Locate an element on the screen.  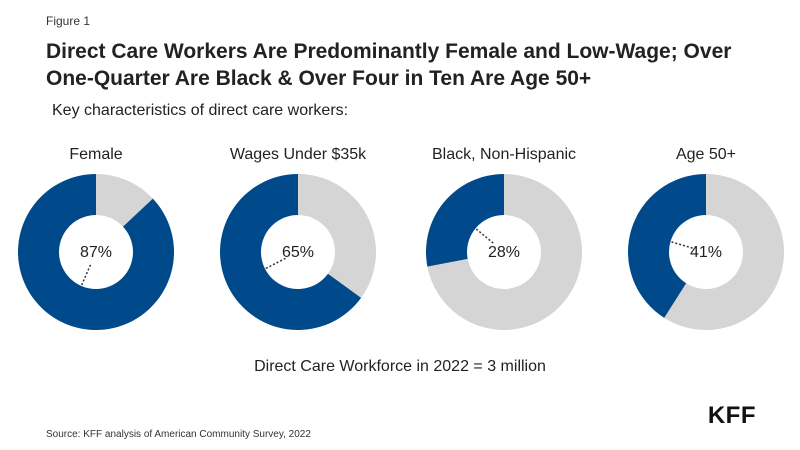
donut-chart-female: Female 87% is located at coordinates (98, 241).